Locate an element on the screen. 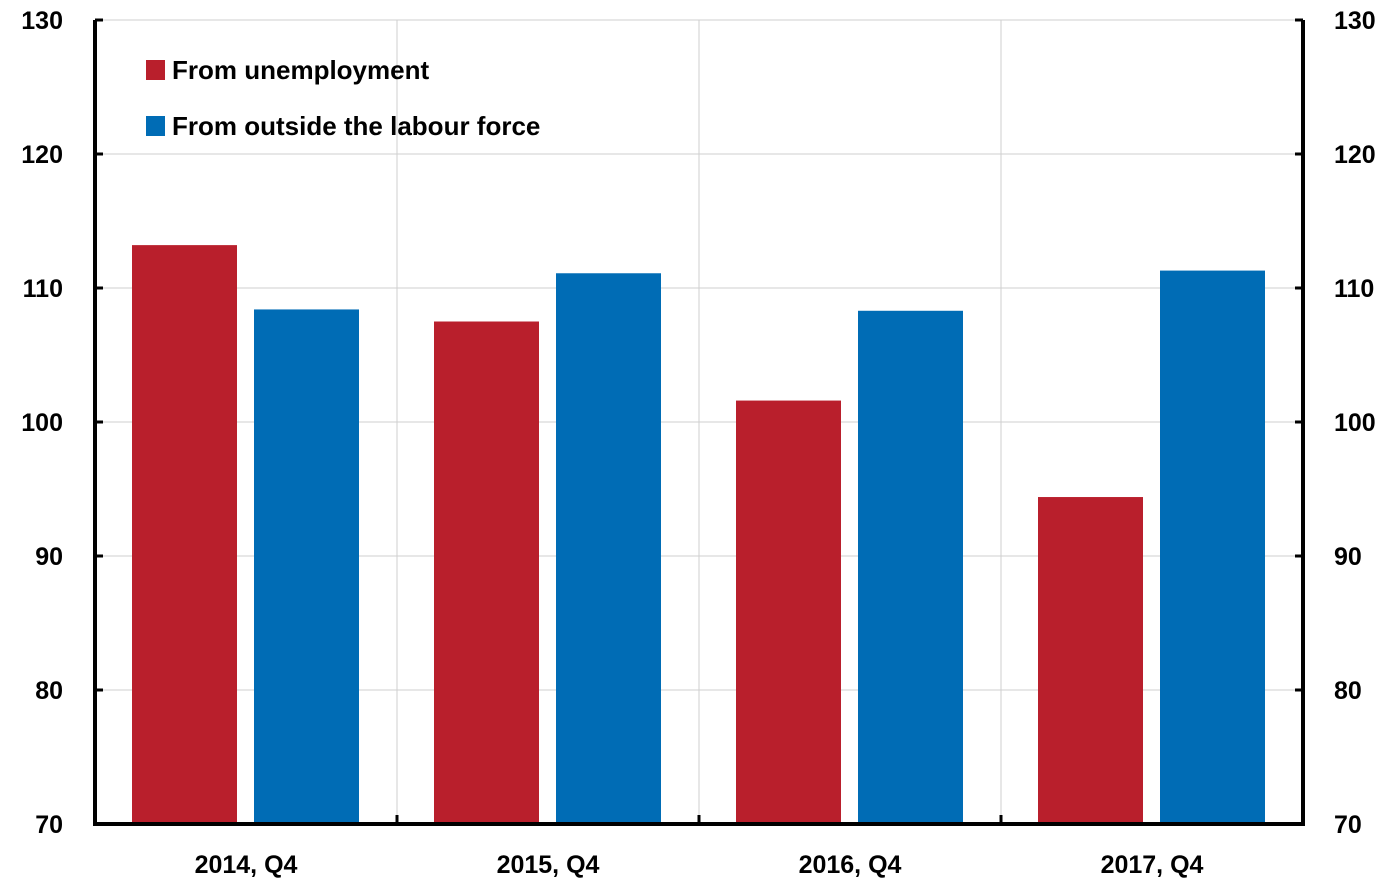  y-tick-label-right: 70 is located at coordinates (1348, 825).